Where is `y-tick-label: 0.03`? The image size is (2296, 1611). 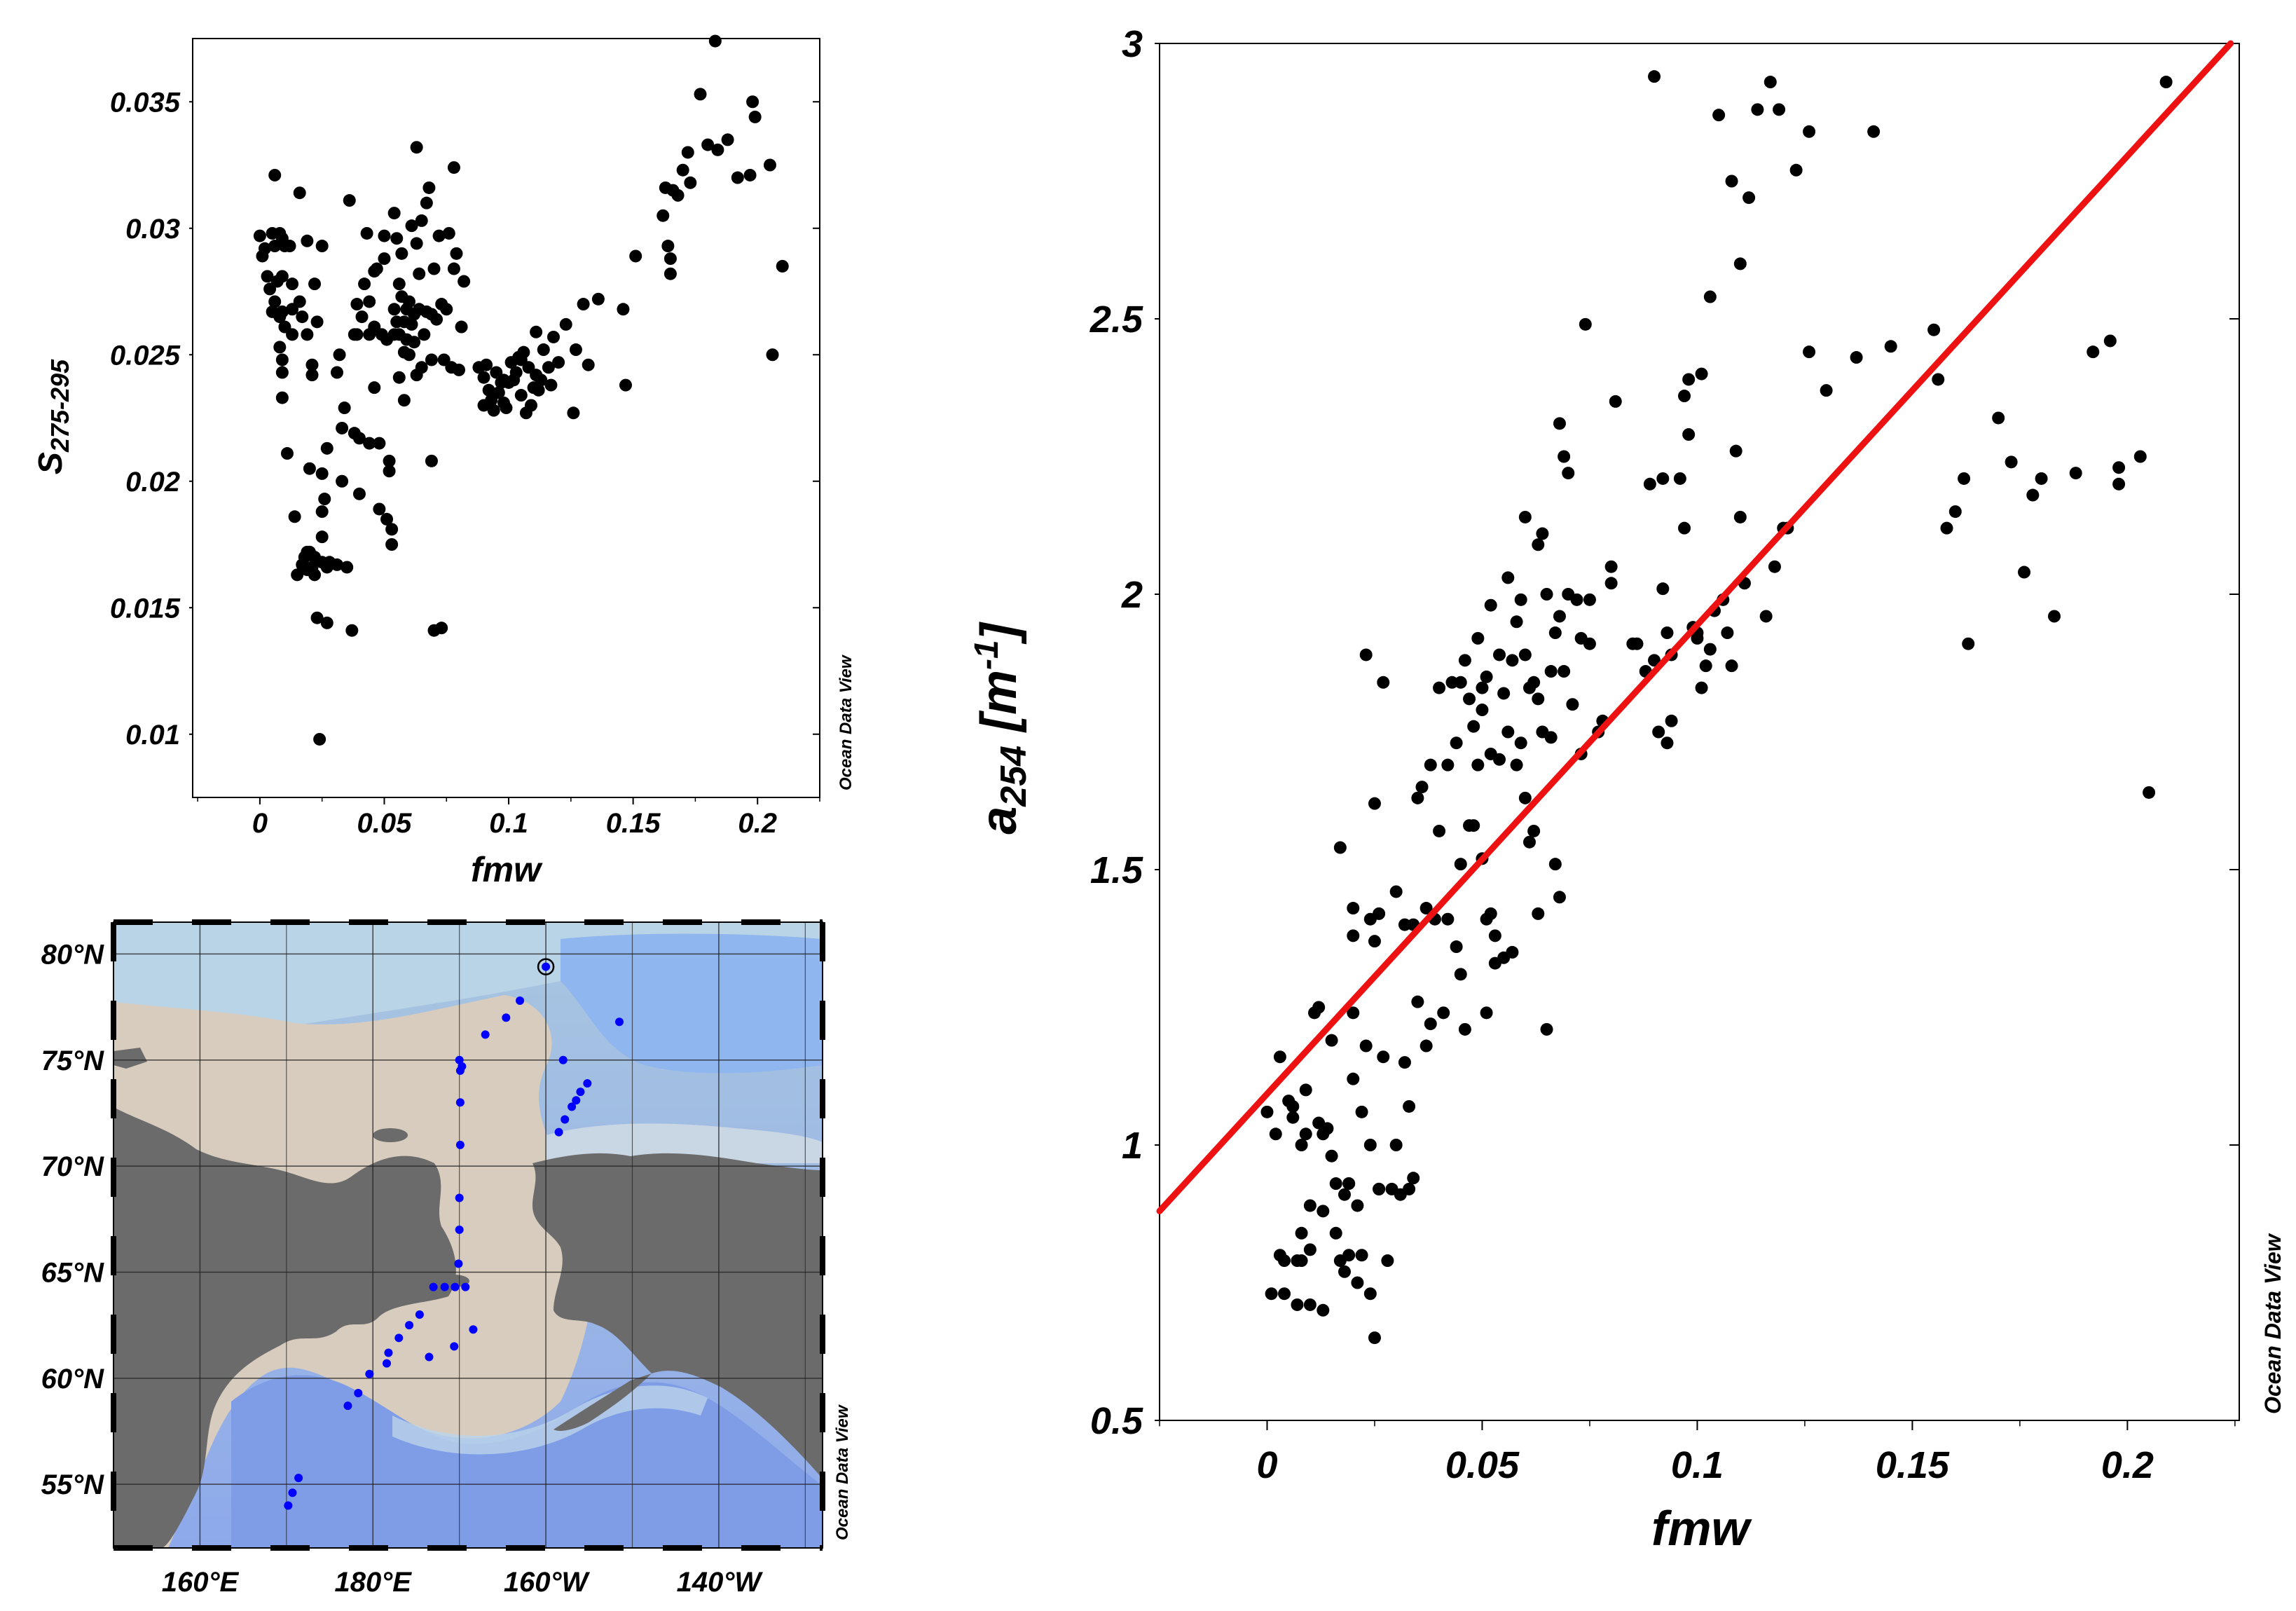
y-tick-label: 0.03 is located at coordinates (152, 229).